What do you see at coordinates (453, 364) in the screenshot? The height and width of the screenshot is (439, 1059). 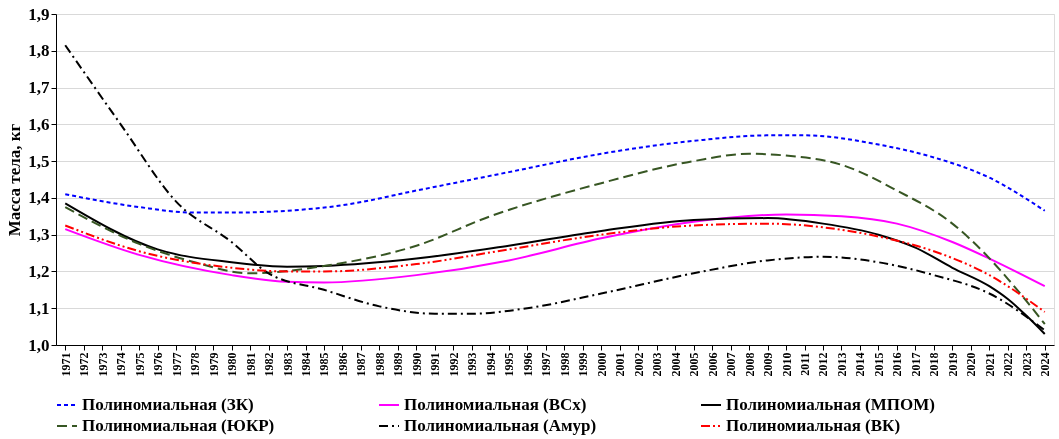 I see `x-tick-label: 1992` at bounding box center [453, 364].